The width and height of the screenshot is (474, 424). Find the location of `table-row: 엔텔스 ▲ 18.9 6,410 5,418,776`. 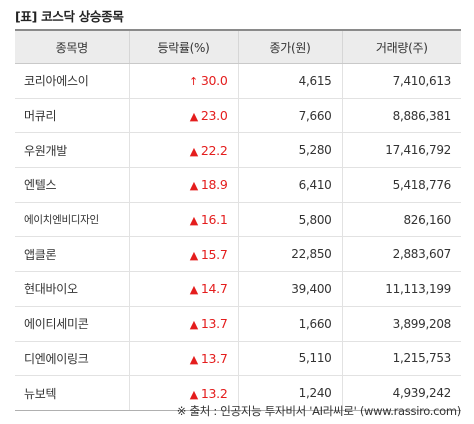

table-row: 엔텔스 ▲ 18.9 6,410 5,418,776 is located at coordinates (238, 185).